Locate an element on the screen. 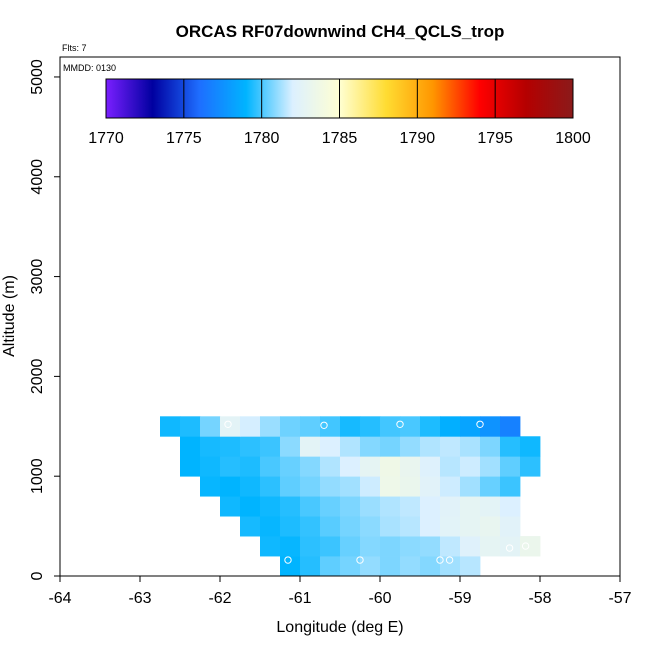  x-tick-label: -64 is located at coordinates (59, 598).